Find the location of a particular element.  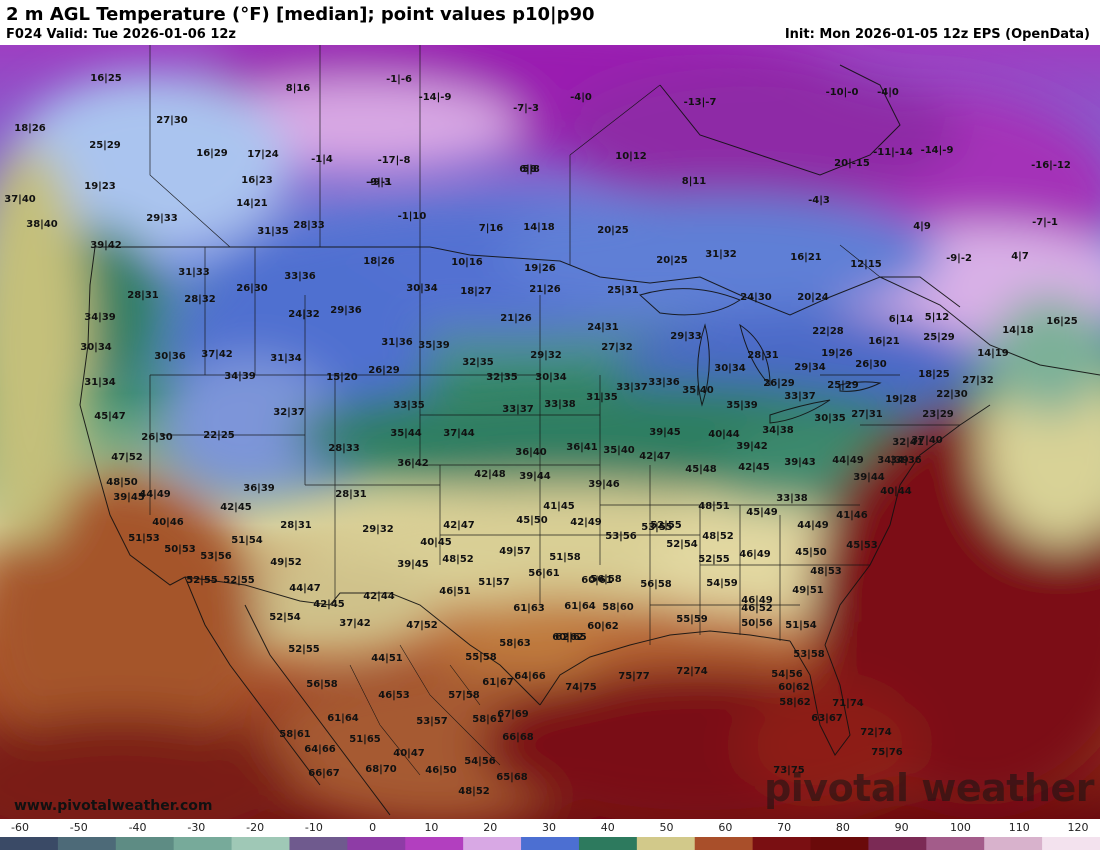

point-value-label: 33|36 is located at coordinates (664, 382).